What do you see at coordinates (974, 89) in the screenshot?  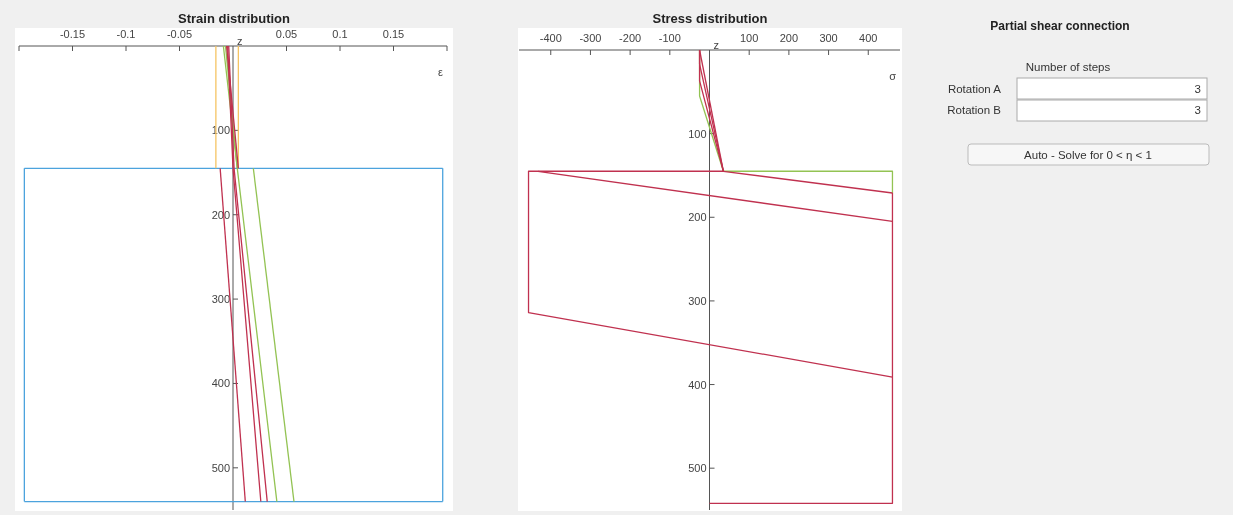 I see `text: Rotation A` at bounding box center [974, 89].